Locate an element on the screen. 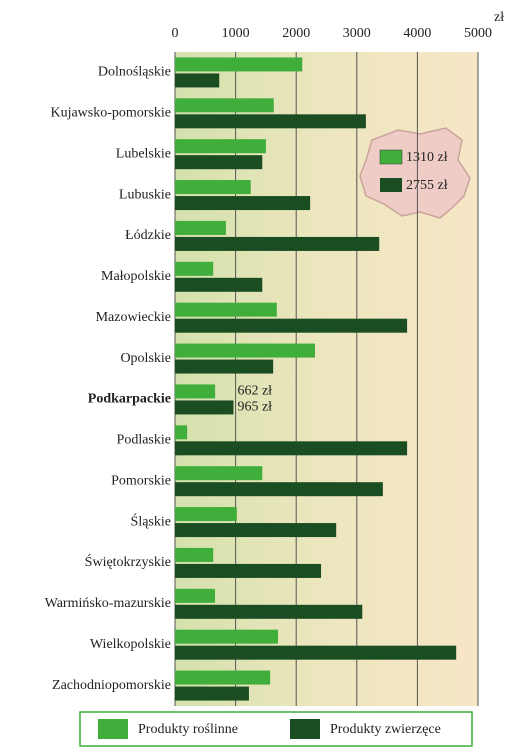  y-tick-label: Lubelskie is located at coordinates (143, 153).